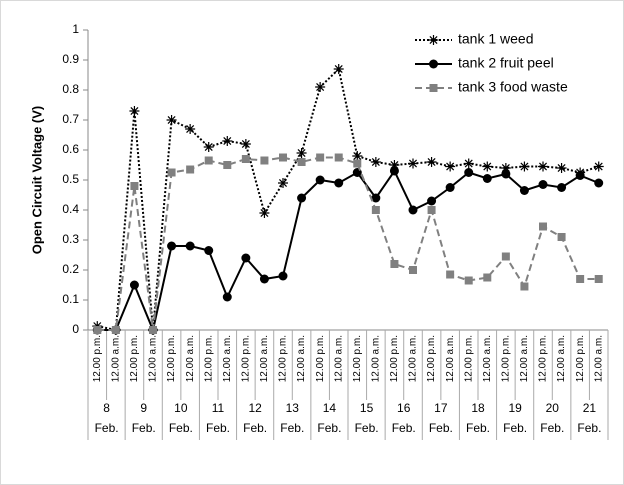 The width and height of the screenshot is (624, 485). Describe the element at coordinates (515, 408) in the screenshot. I see `group-day-label: 19` at that location.